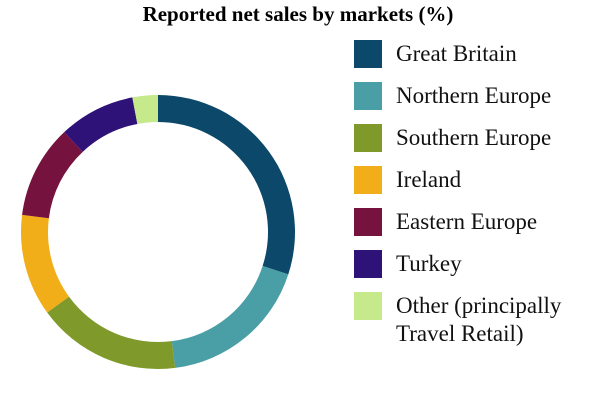 The image size is (600, 400). What do you see at coordinates (456, 53) in the screenshot?
I see `legend-label: Great Britain` at bounding box center [456, 53].